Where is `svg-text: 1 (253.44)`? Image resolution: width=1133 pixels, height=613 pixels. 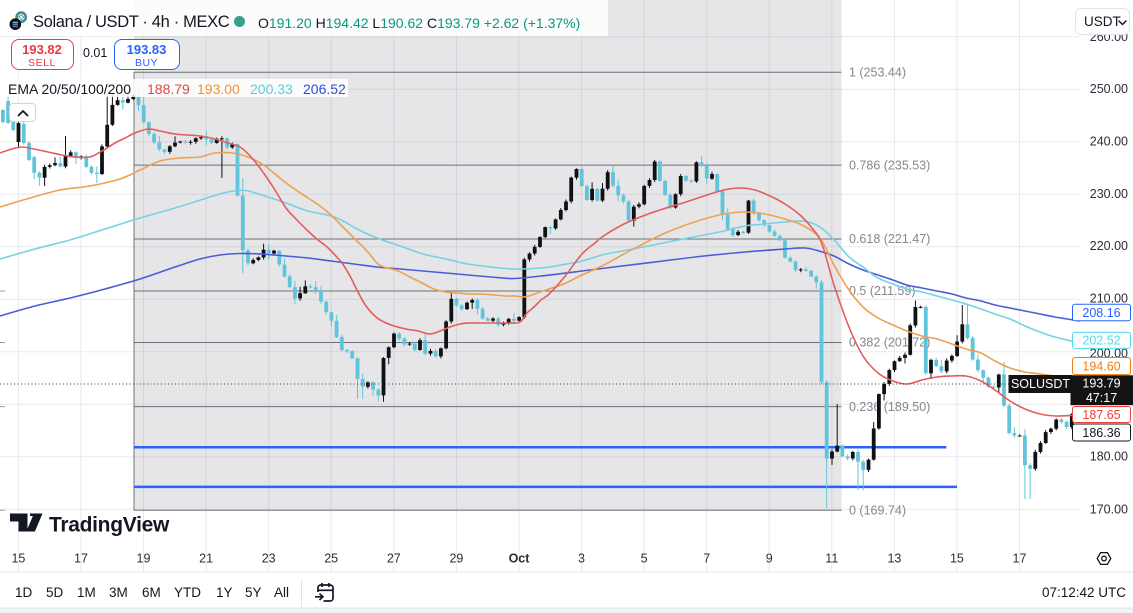
svg-text: 1 (253.44) is located at coordinates (877, 73).